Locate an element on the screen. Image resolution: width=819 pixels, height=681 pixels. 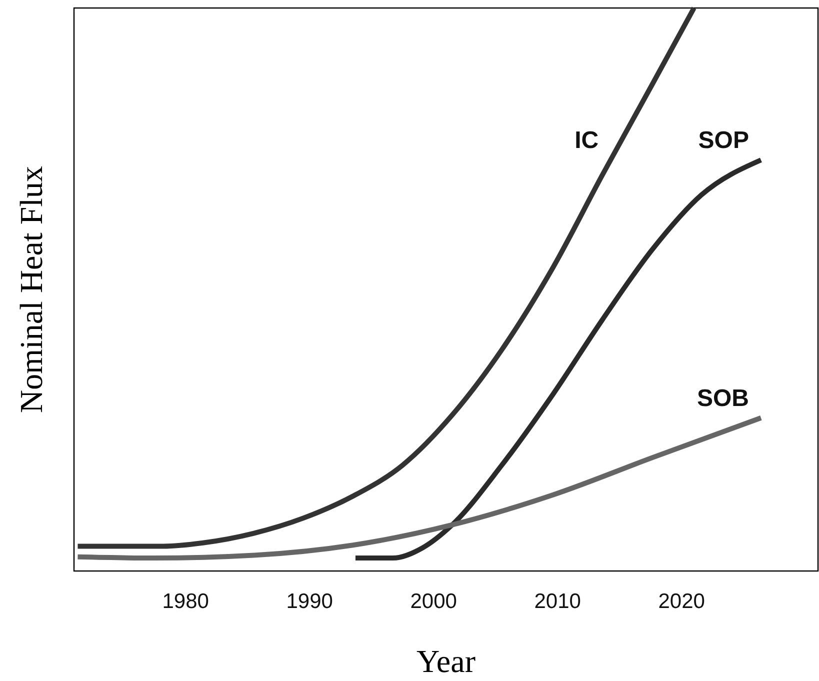
x-tick-label: 2010 is located at coordinates (557, 601).